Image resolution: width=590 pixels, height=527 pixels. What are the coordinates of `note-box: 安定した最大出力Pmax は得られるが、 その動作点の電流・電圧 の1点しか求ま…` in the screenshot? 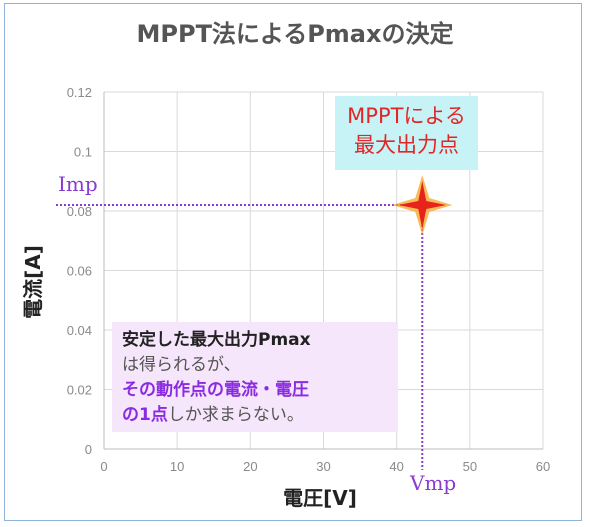 It's located at (255, 377).